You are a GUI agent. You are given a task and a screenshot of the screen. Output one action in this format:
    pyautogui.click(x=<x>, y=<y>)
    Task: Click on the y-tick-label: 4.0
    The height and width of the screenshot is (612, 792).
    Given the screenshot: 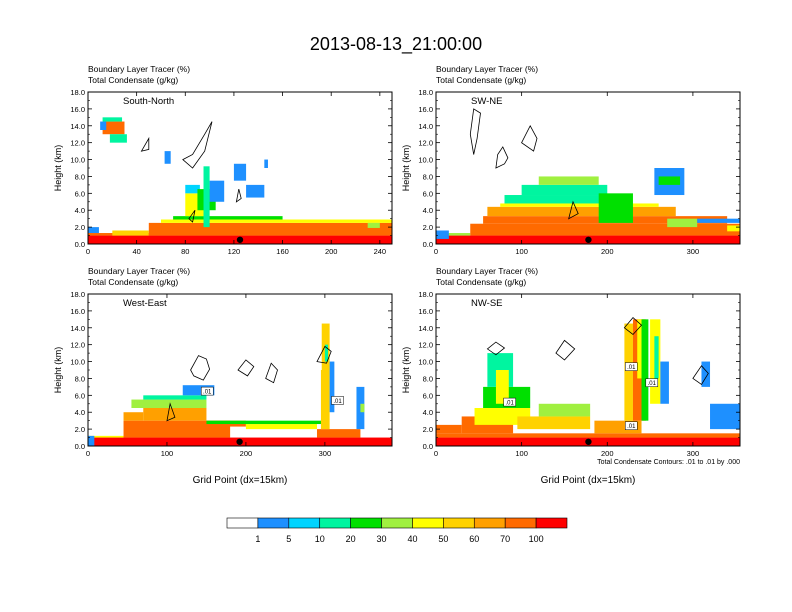 What is the action you would take?
    pyautogui.click(x=80, y=210)
    